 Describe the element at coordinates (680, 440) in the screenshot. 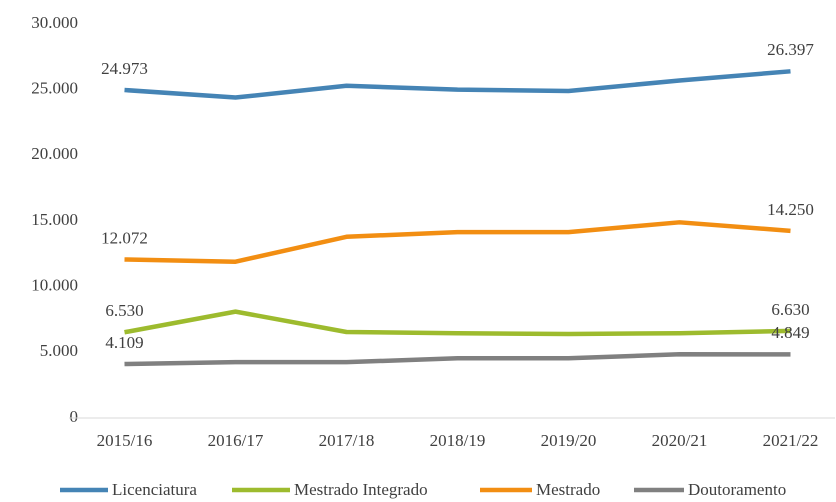

I see `x-tick-label: 2020/21` at that location.